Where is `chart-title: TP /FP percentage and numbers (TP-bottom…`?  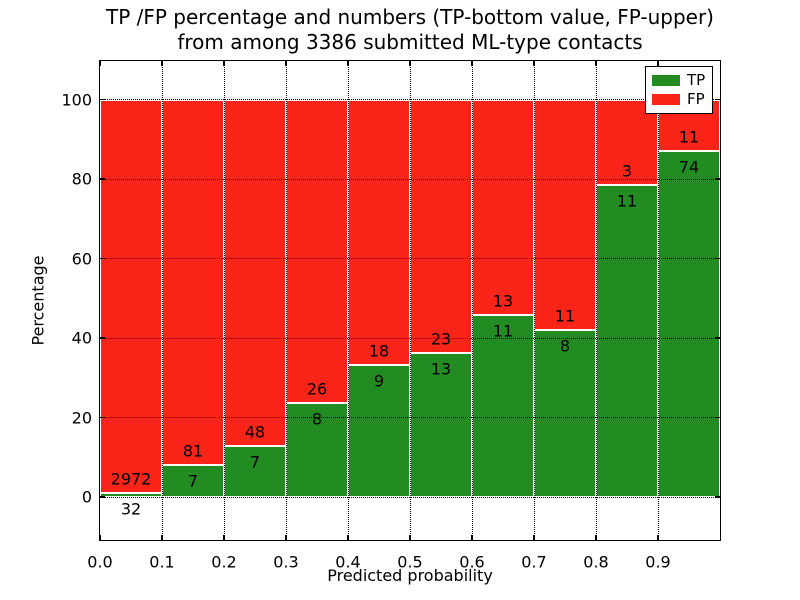 chart-title: TP /FP percentage and numbers (TP-bottom… is located at coordinates (410, 30).